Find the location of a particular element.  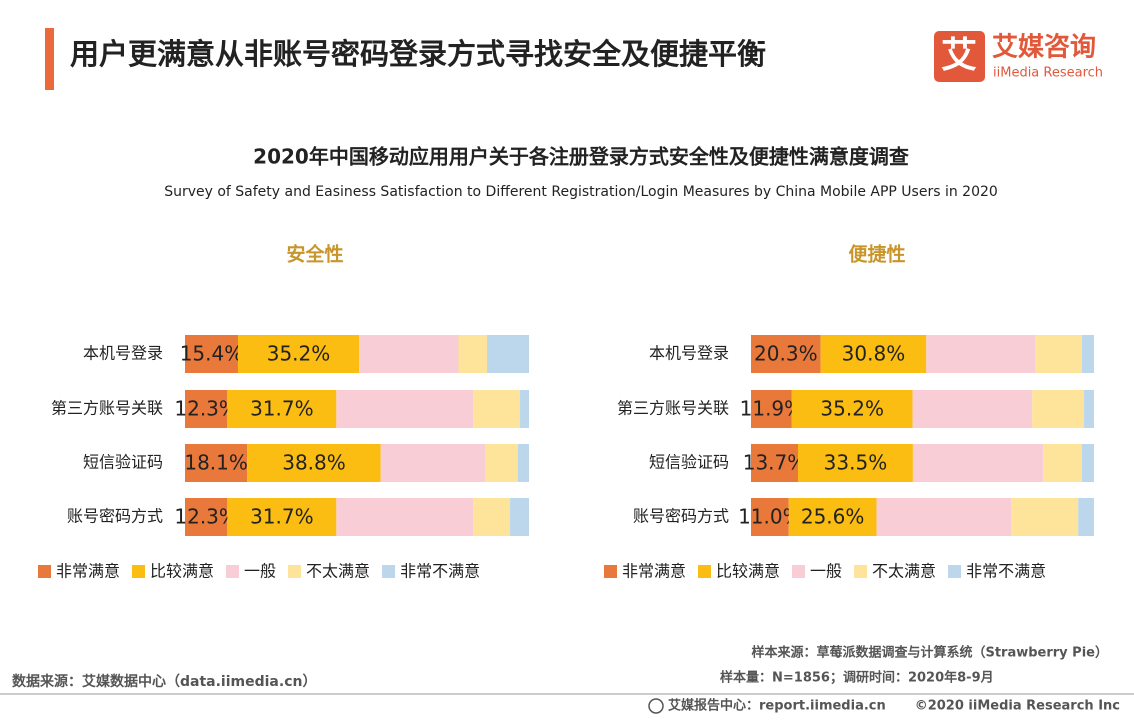

page-title: 用户更满意从非账号密码登录方式寻找安全及便捷平衡 is located at coordinates (418, 54).